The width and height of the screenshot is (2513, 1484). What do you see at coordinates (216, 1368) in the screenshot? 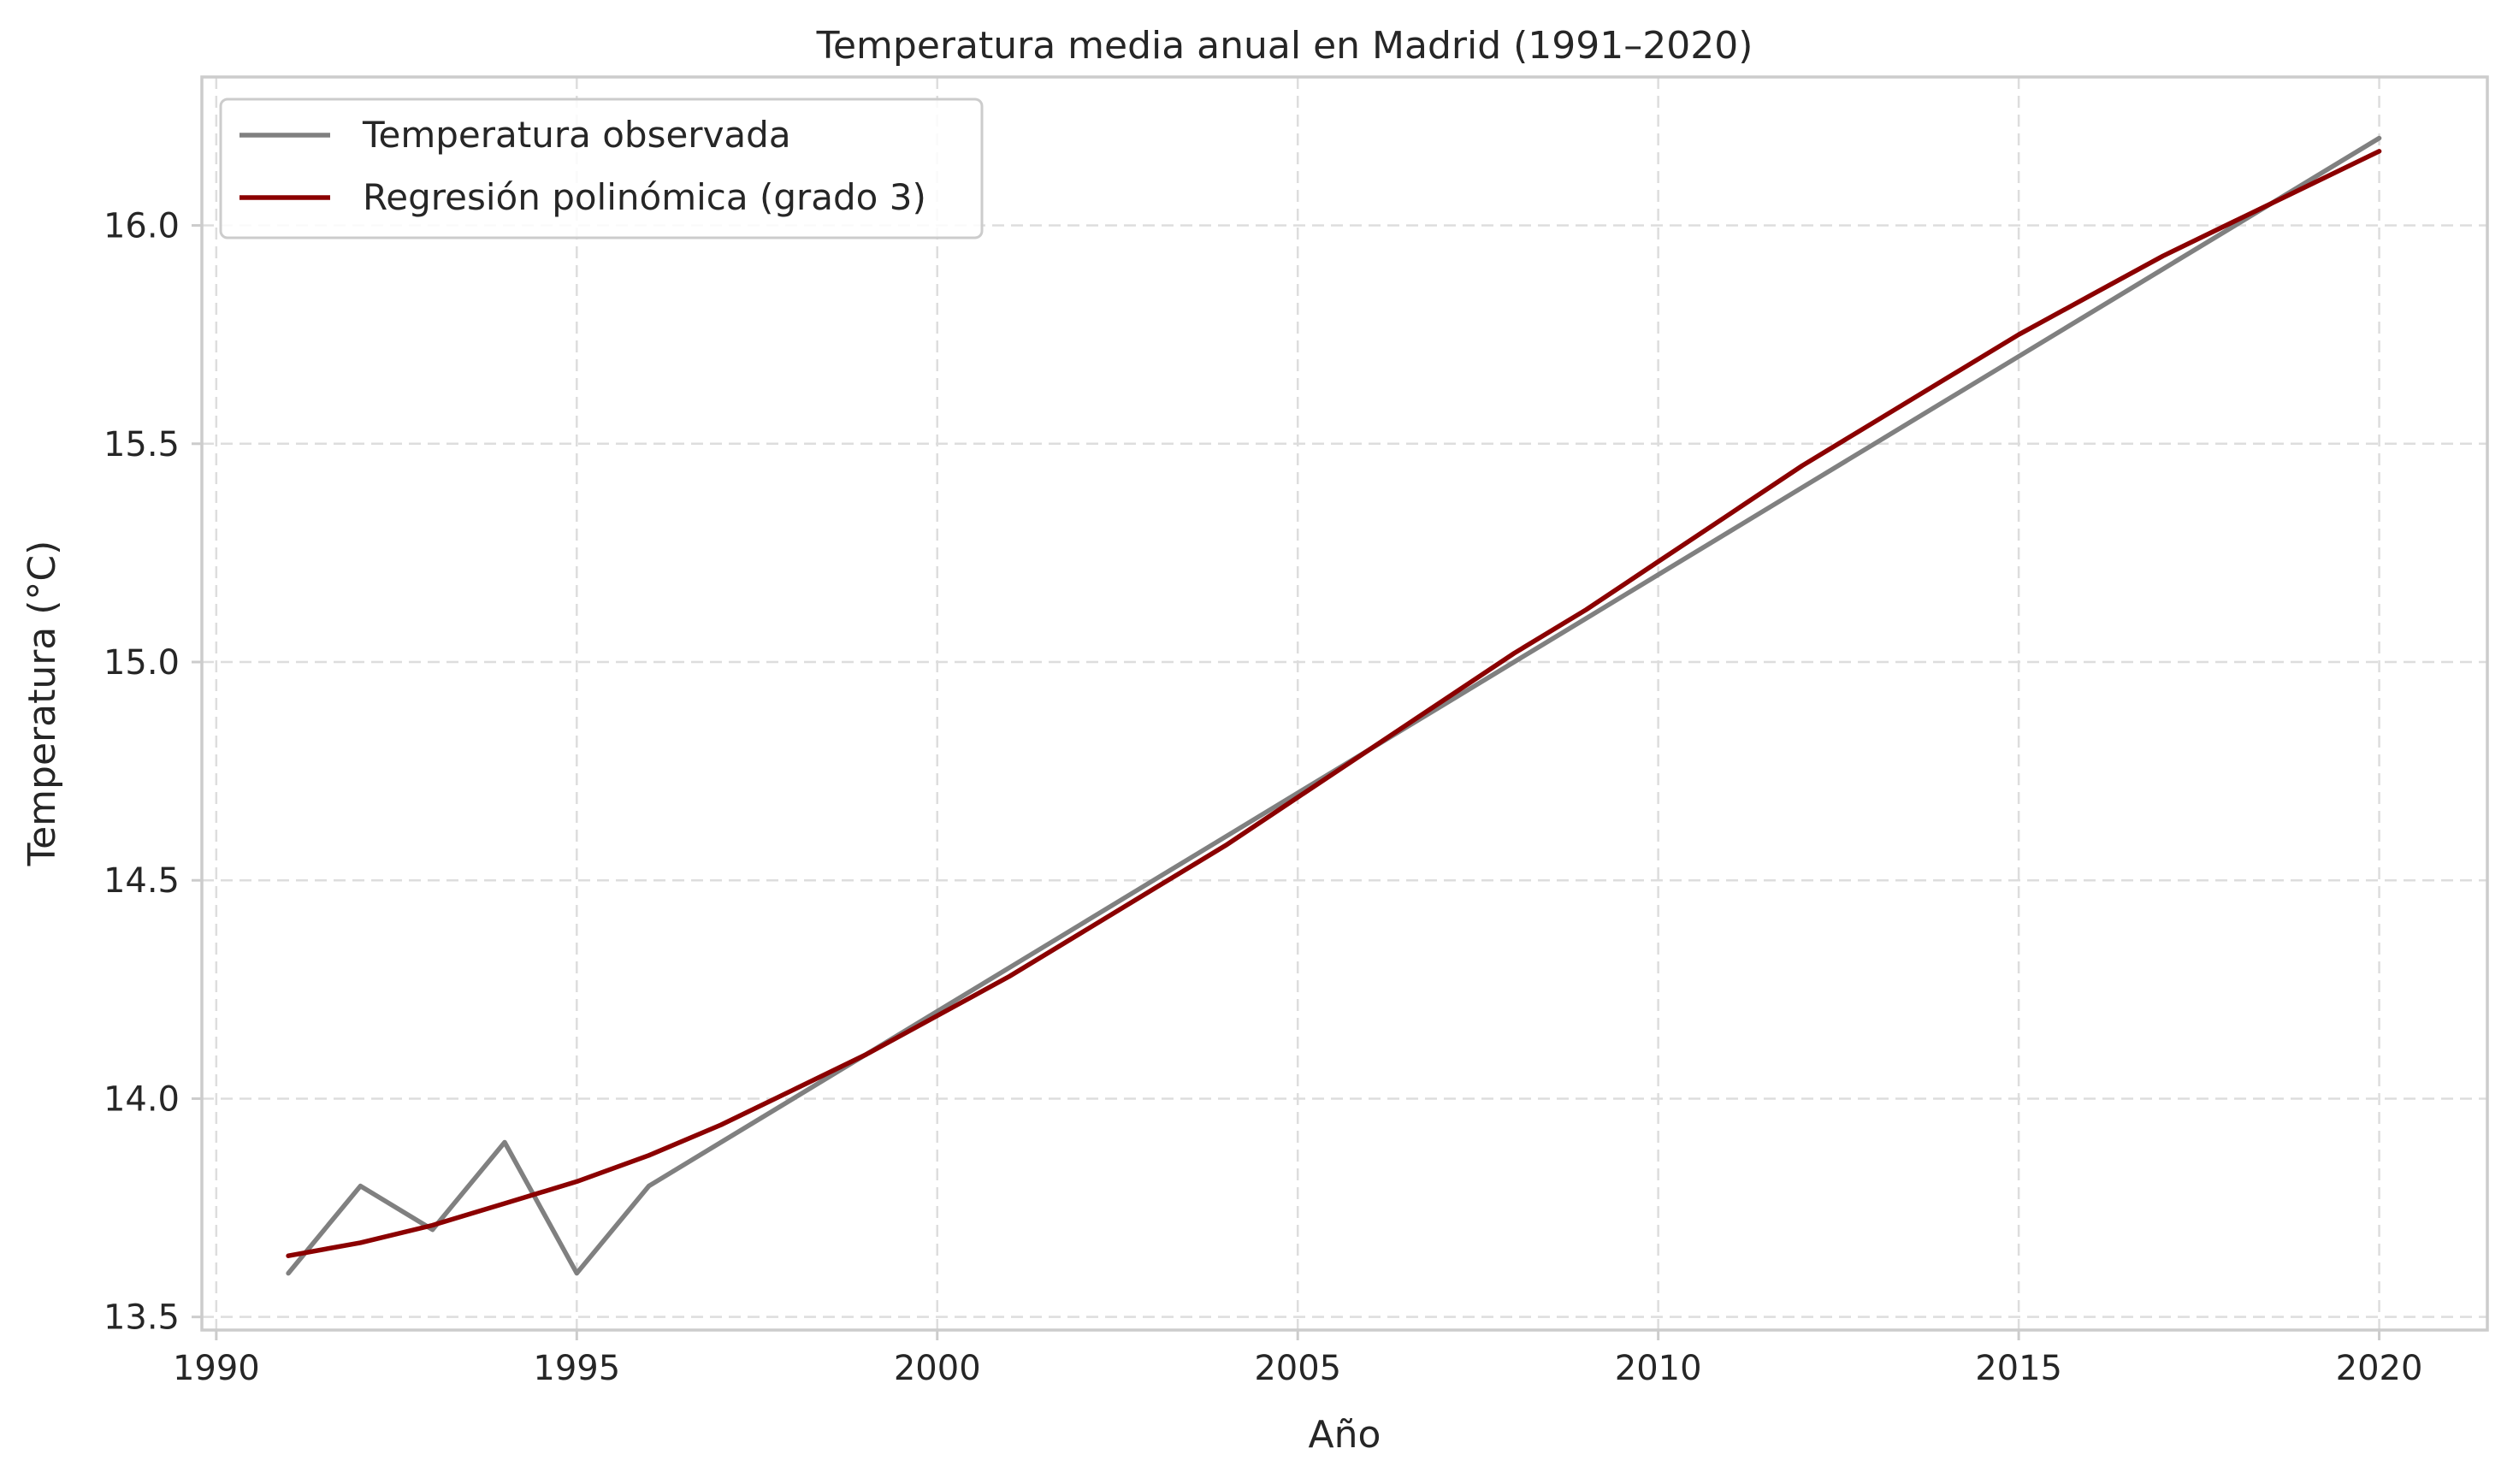
I see `x-tick-label: 1990` at bounding box center [216, 1368].